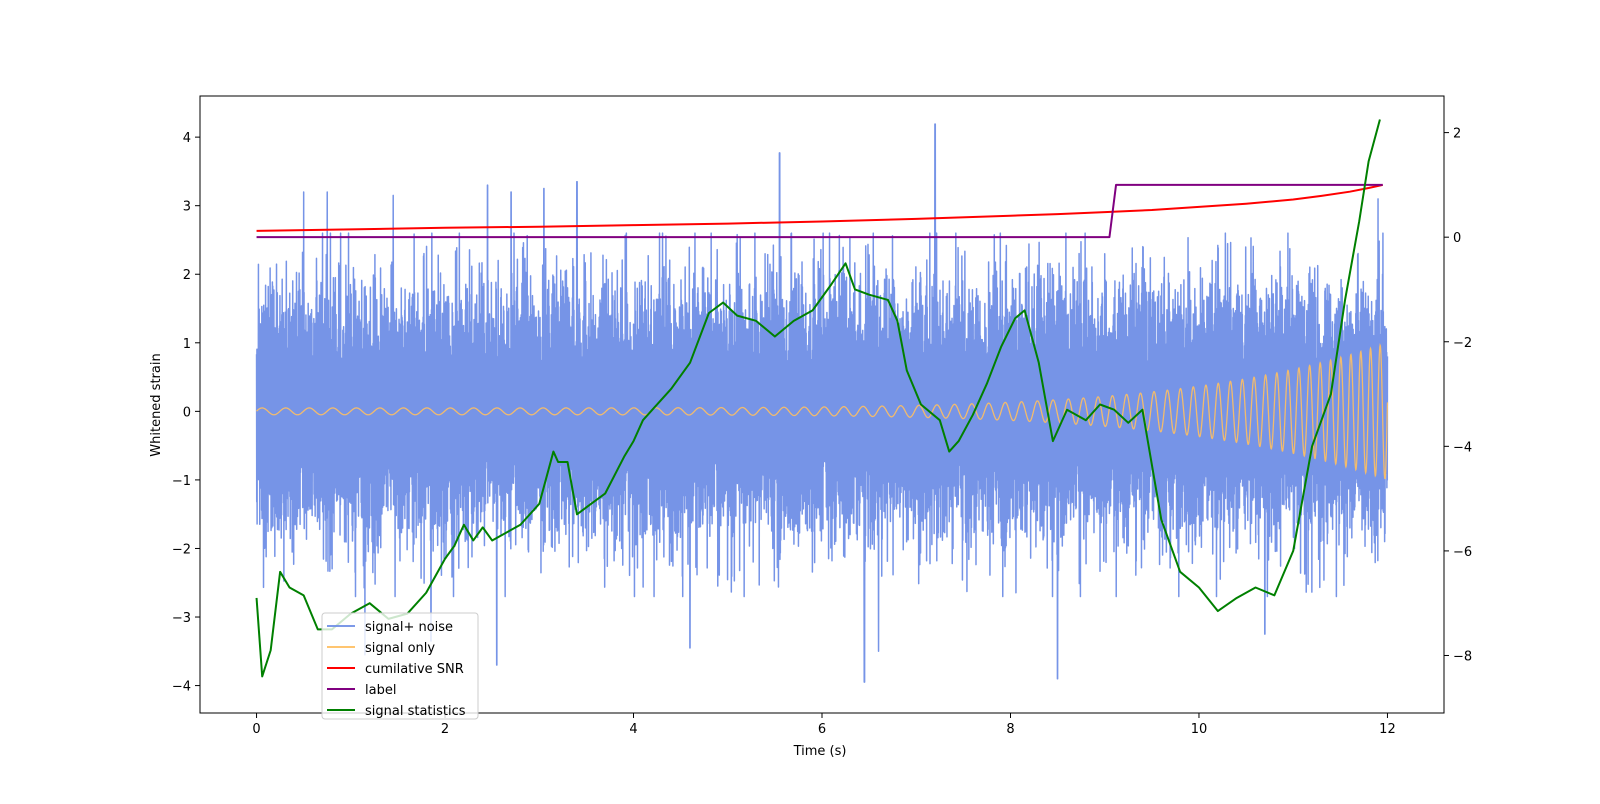  Describe the element at coordinates (1462, 656) in the screenshot. I see `y-right-tick-label: −8` at that location.